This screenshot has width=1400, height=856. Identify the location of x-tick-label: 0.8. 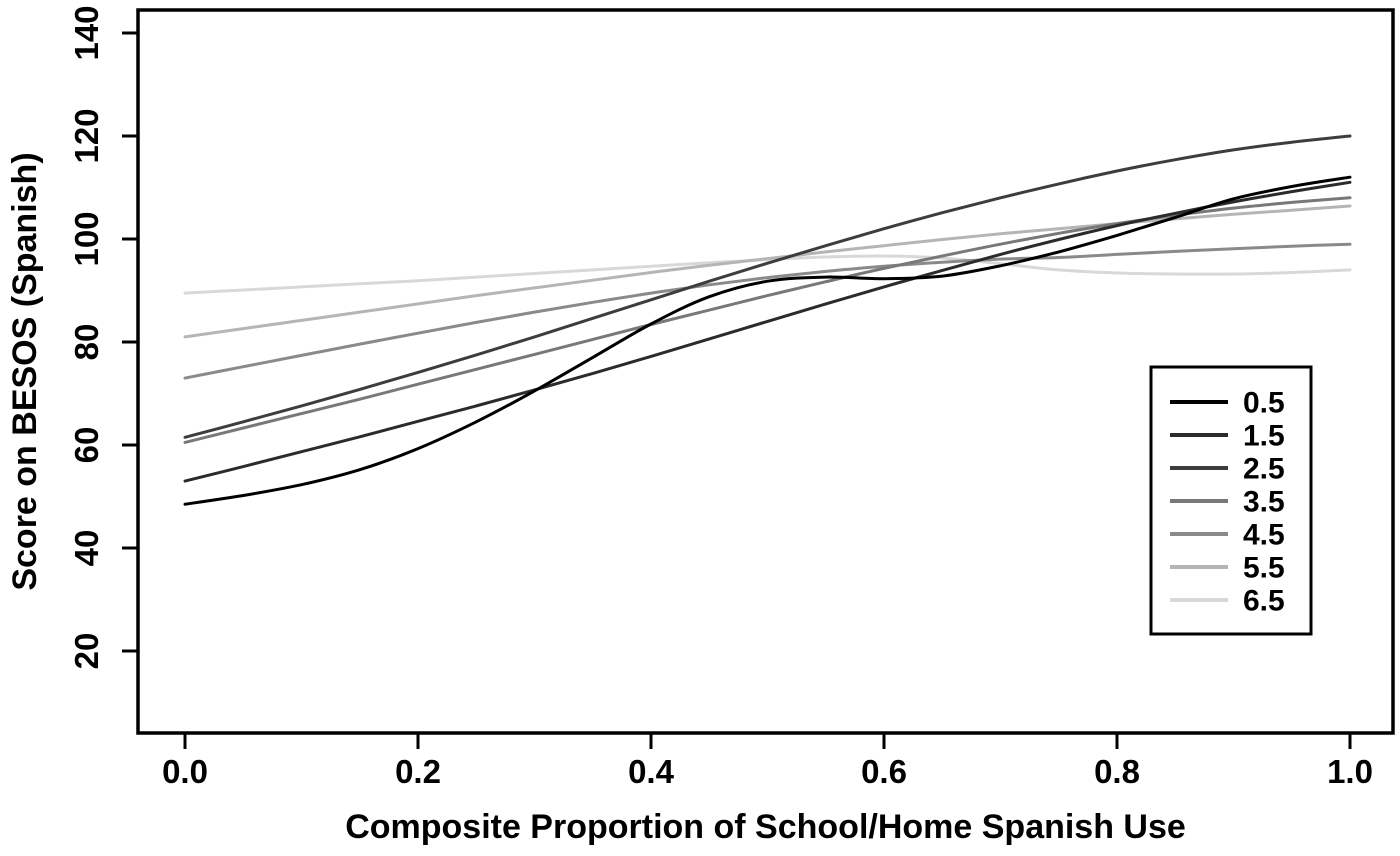
(1117, 771).